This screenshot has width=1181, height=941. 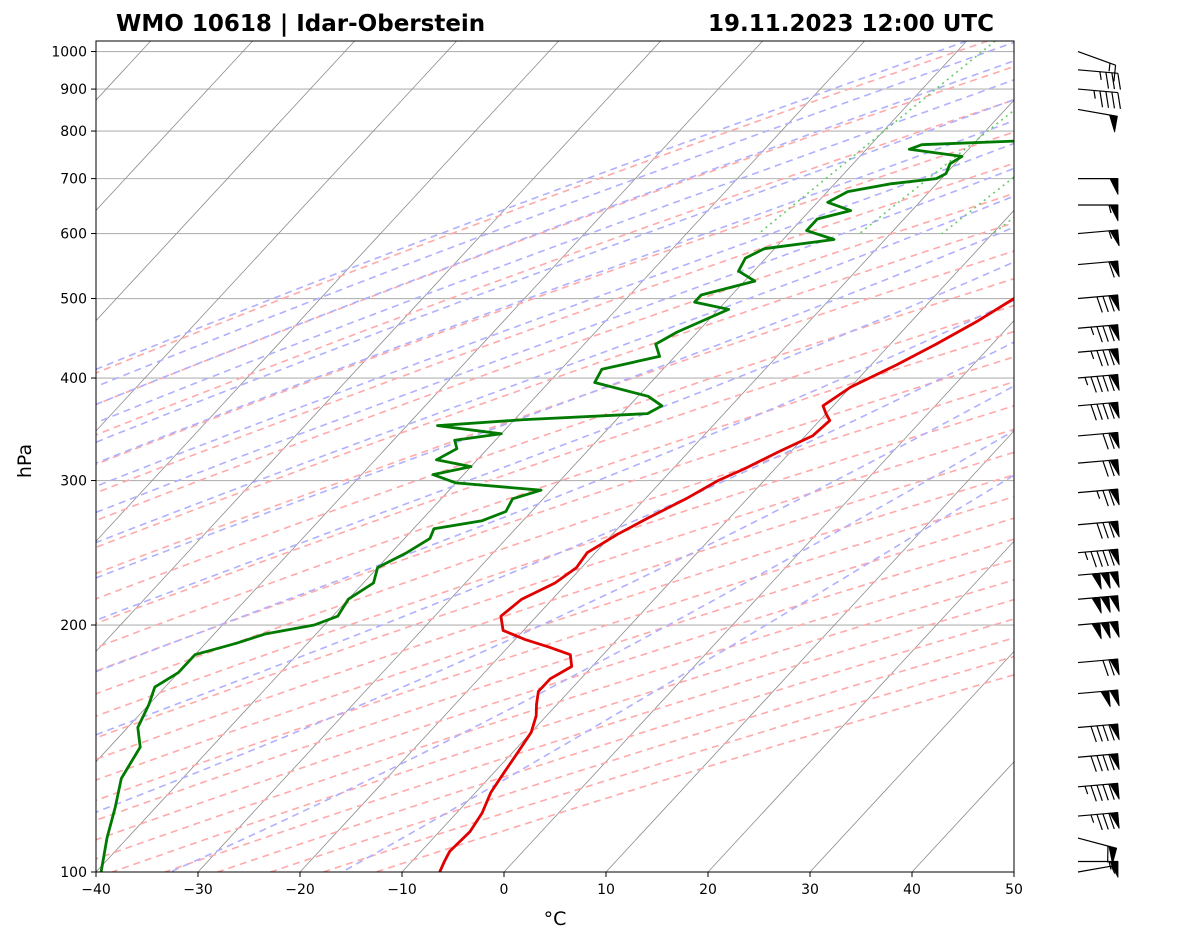 What do you see at coordinates (73, 132) in the screenshot?
I see `y-tick-label: 800` at bounding box center [73, 132].